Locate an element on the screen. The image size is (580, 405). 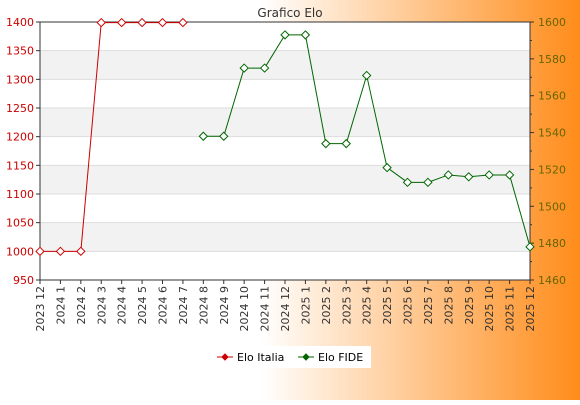
legend-item-elo-italia: Elo Italia is located at coordinates (250, 357).